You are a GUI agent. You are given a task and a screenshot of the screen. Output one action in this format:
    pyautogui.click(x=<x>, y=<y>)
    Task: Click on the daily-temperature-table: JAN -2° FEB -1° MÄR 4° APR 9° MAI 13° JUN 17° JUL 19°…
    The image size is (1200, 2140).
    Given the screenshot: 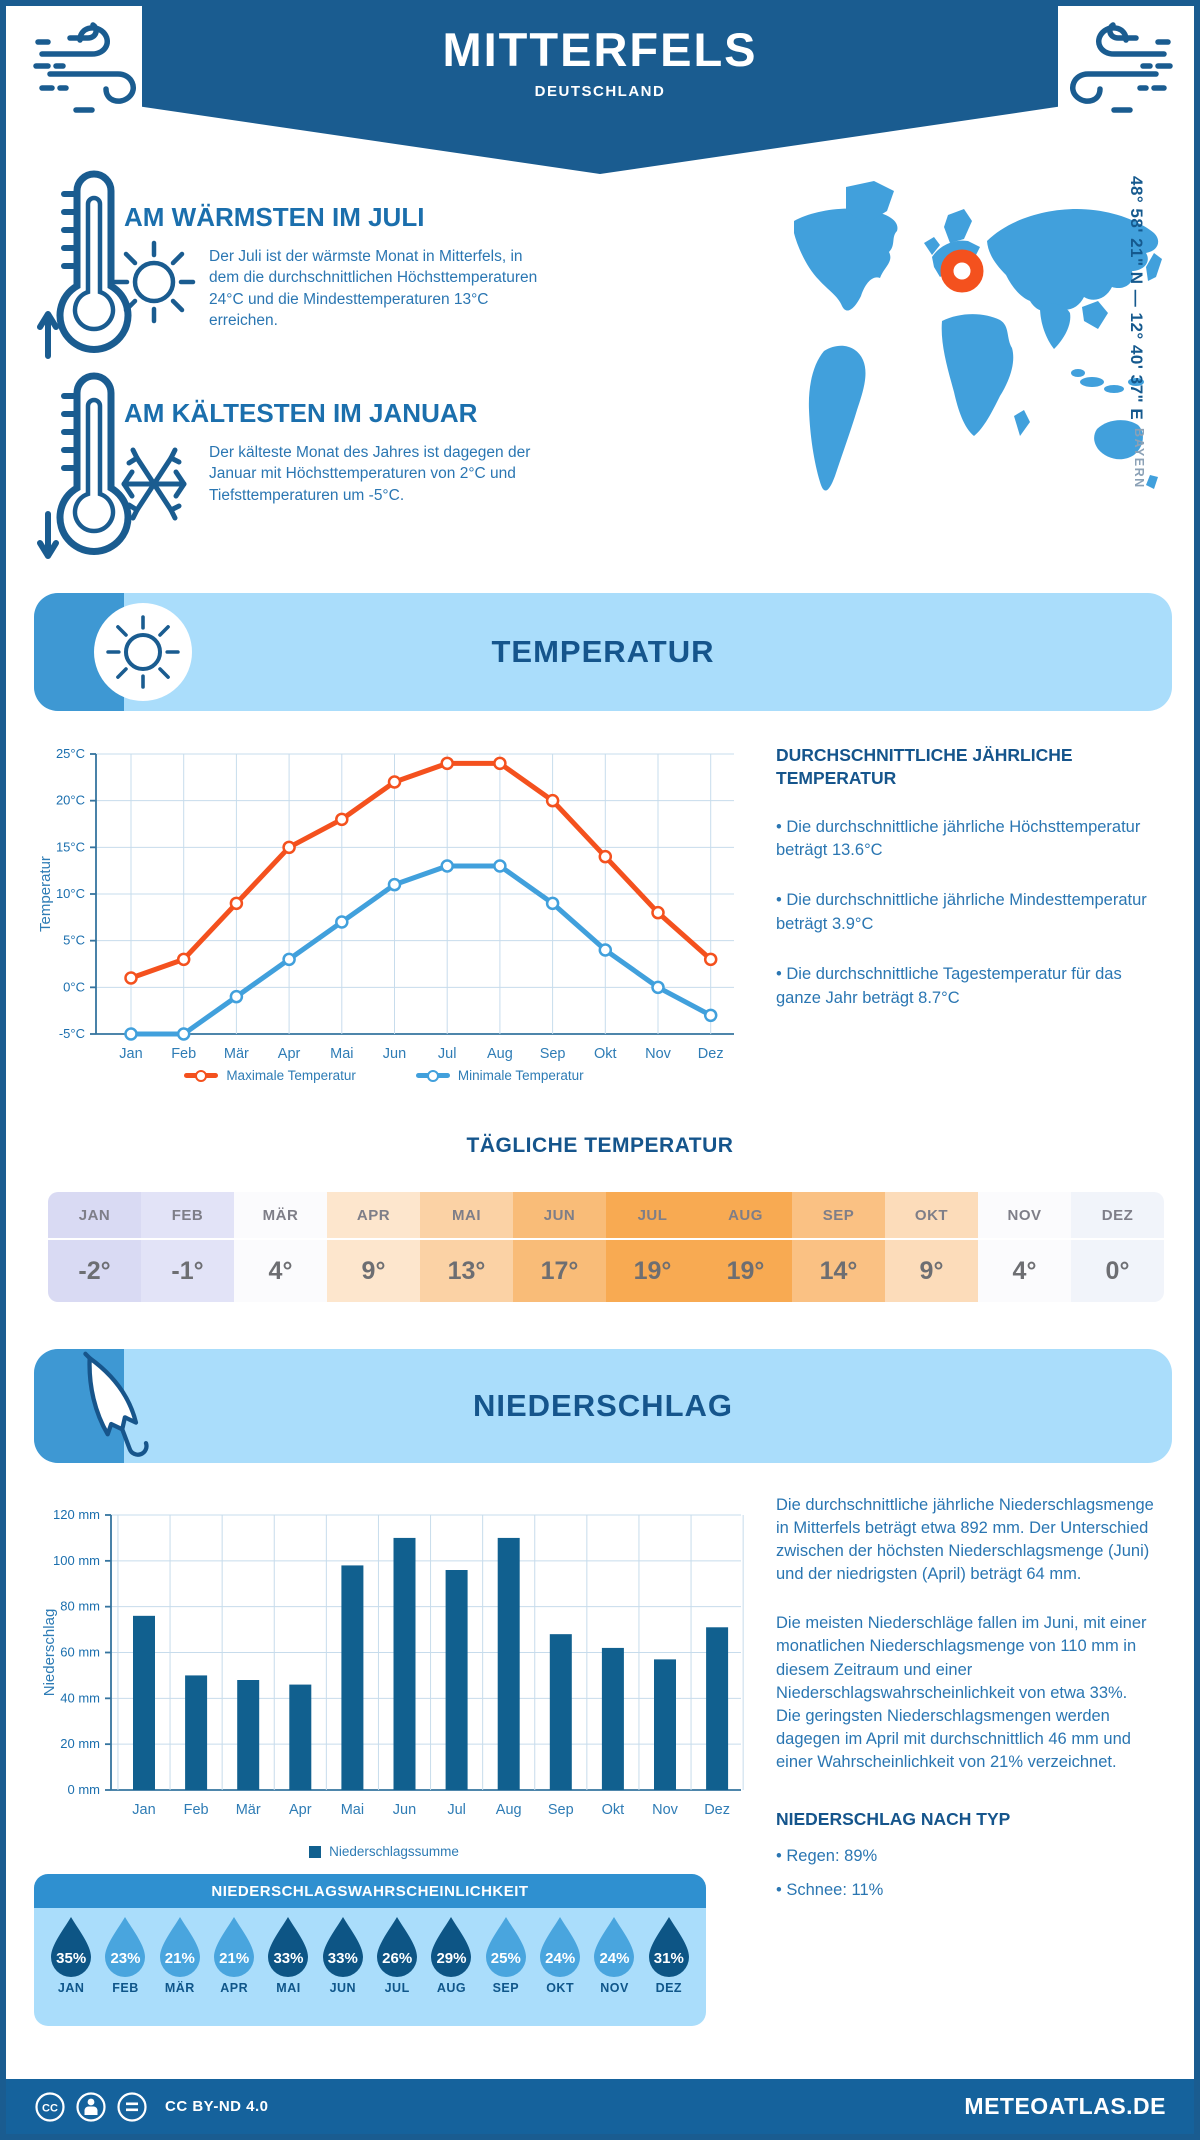 What is the action you would take?
    pyautogui.click(x=606, y=1247)
    